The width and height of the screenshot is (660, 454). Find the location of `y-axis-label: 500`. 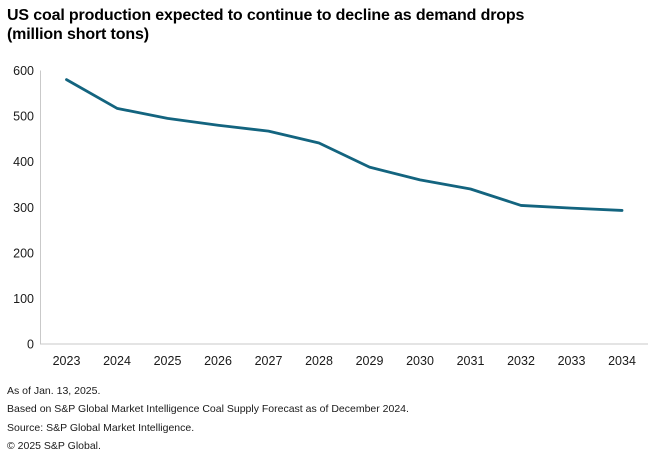

y-axis-label: 500 is located at coordinates (23, 117).